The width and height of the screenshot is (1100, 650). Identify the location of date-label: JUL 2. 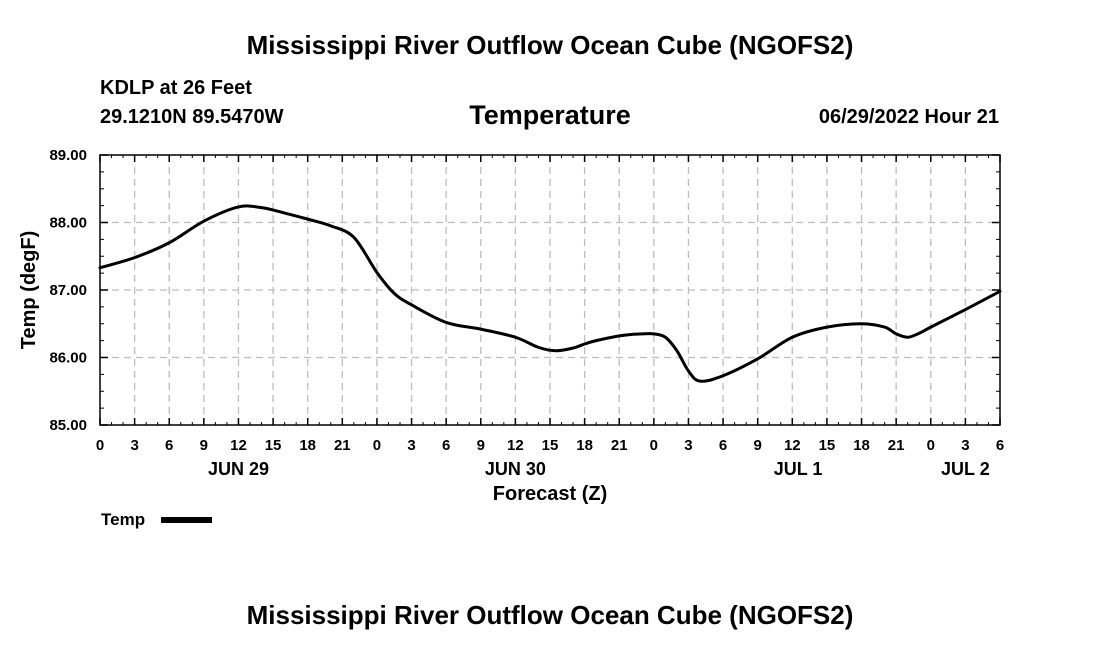
(965, 469).